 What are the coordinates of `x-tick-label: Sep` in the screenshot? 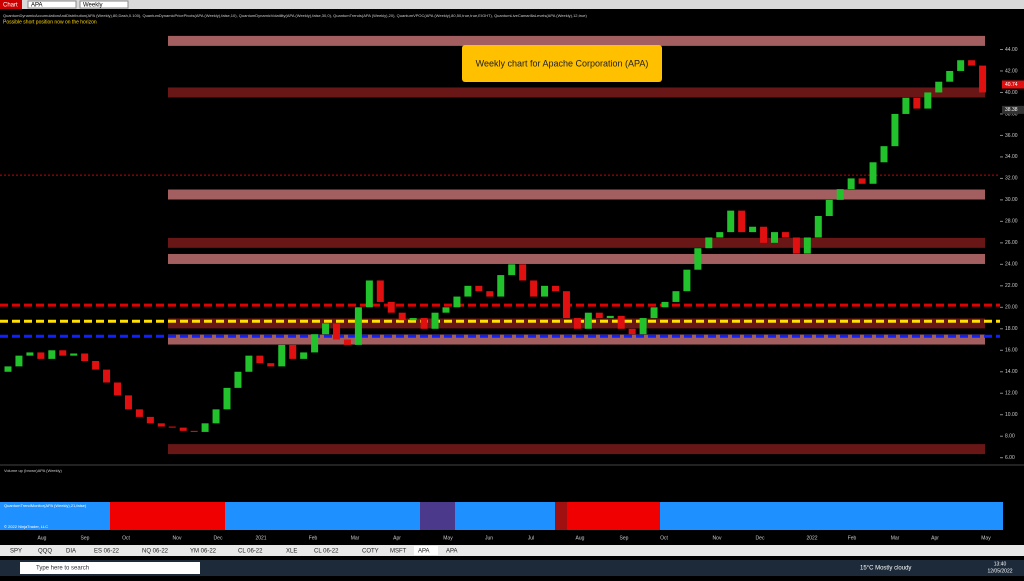 It's located at (624, 538).